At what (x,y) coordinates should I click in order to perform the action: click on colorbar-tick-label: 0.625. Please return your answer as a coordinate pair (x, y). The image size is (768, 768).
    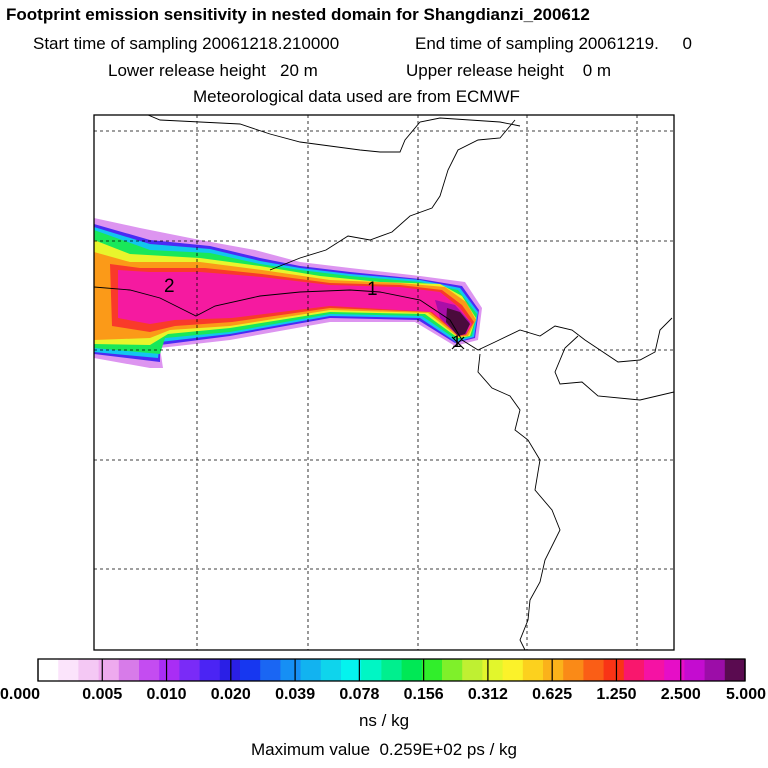
    Looking at the image, I should click on (552, 694).